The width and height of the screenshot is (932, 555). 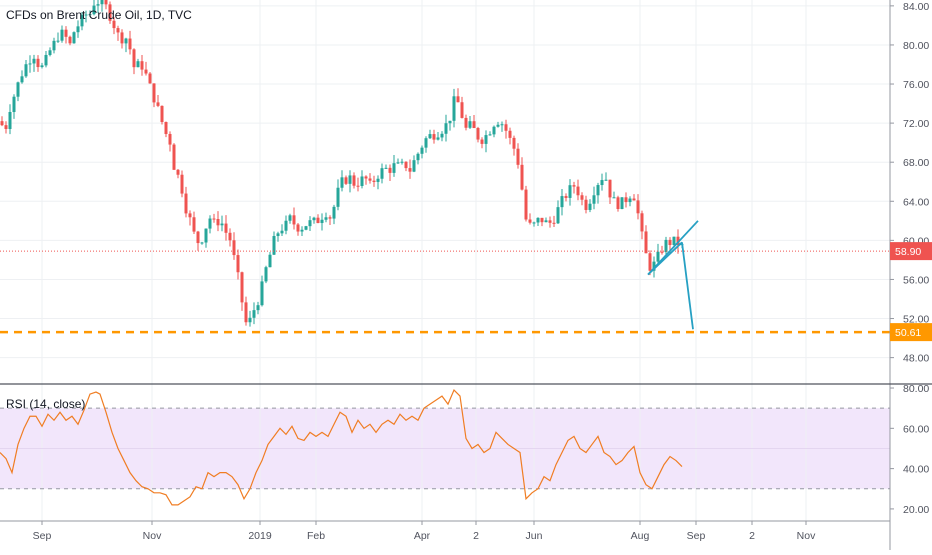 What do you see at coordinates (45, 404) in the screenshot?
I see `rsi-title: RSI (14, close)` at bounding box center [45, 404].